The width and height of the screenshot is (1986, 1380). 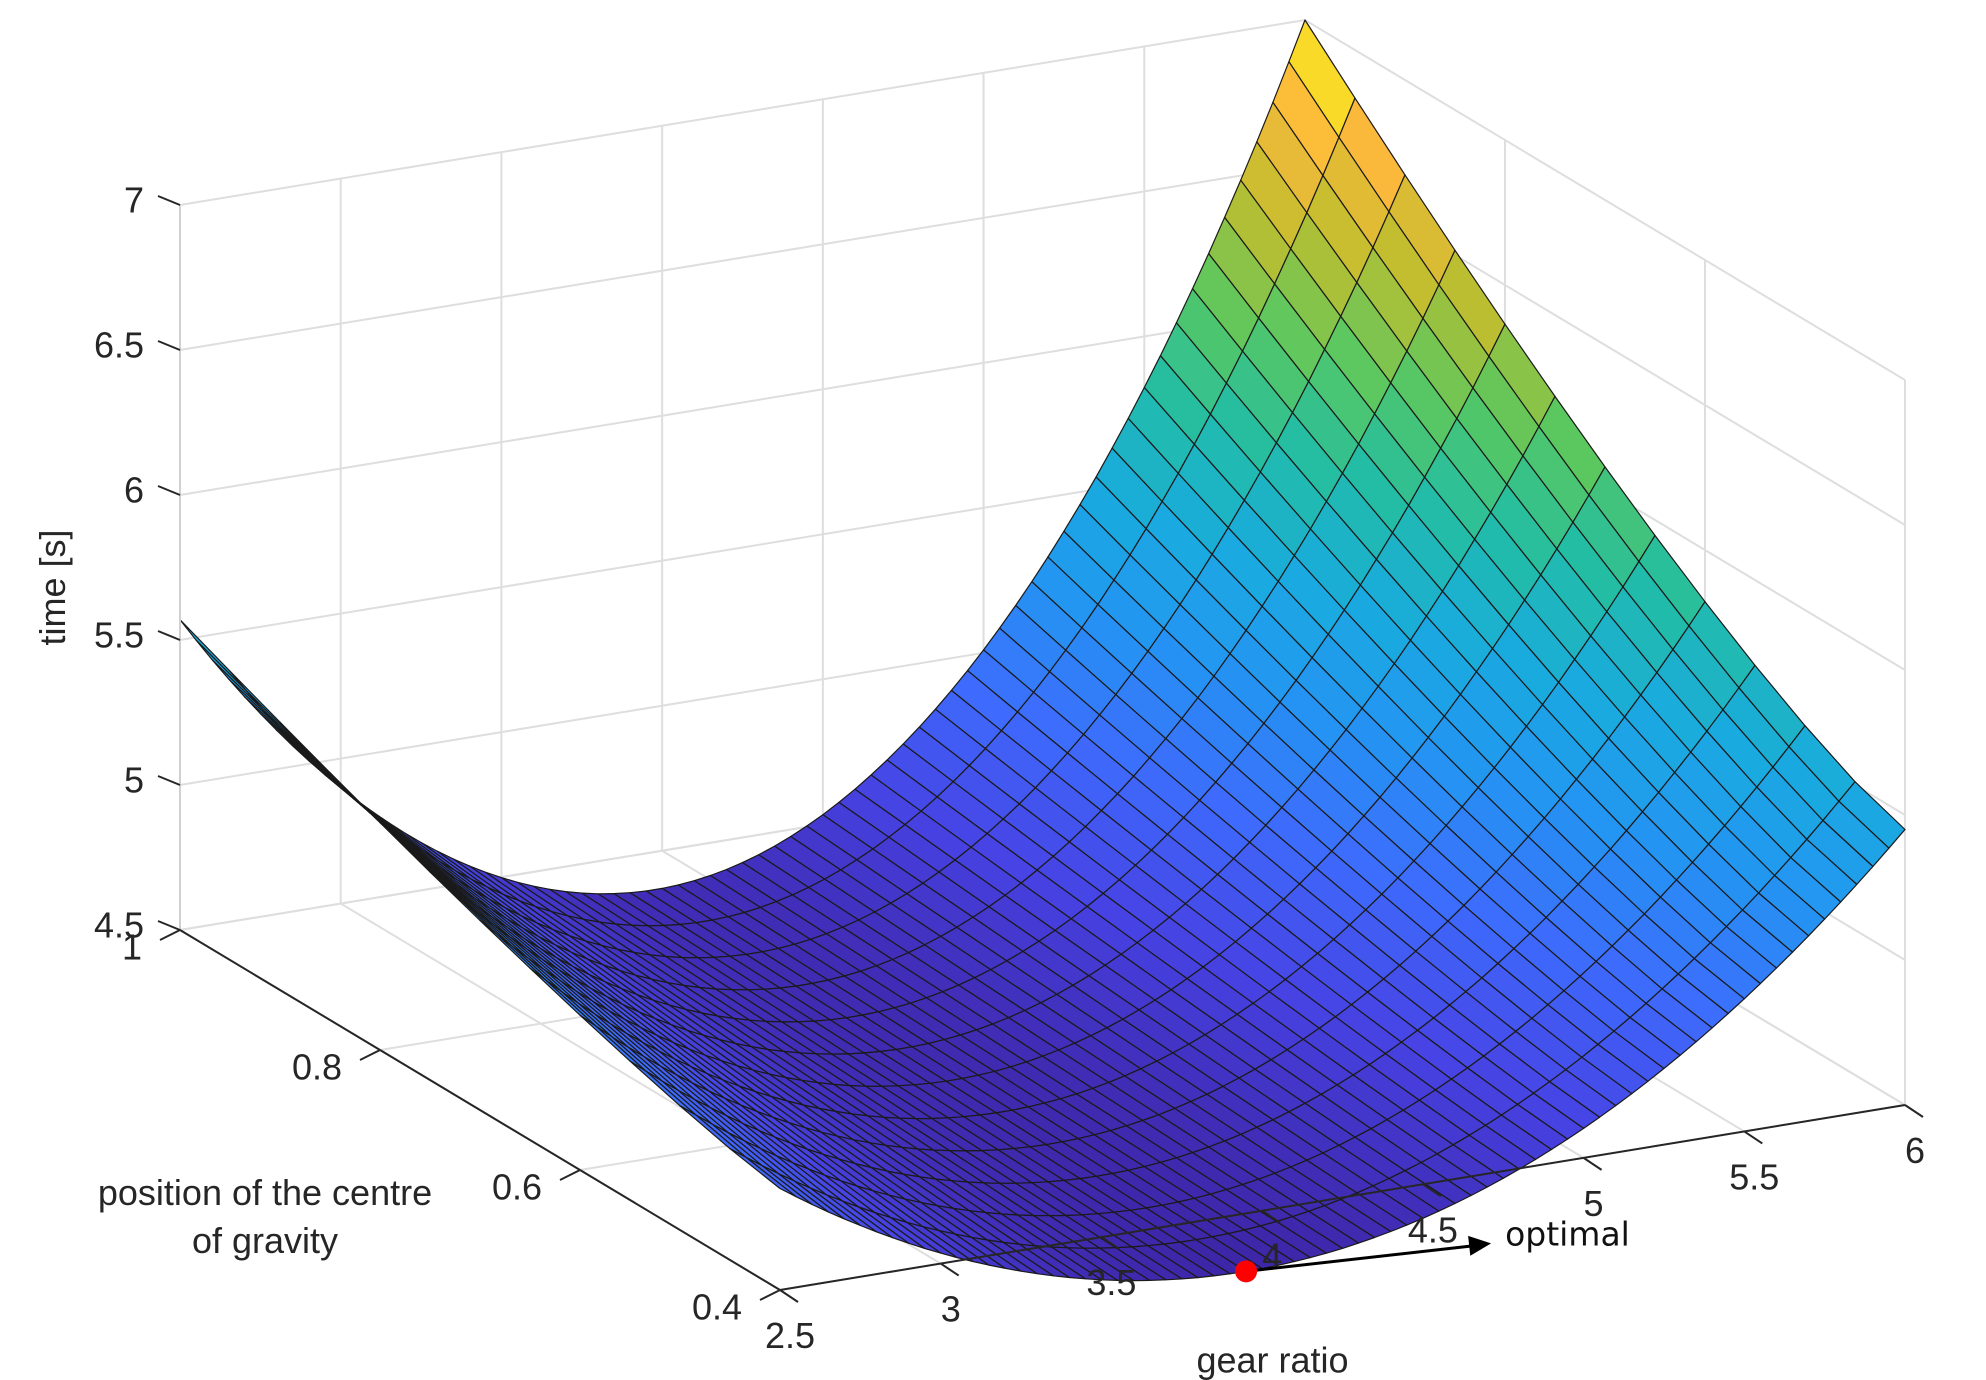 What do you see at coordinates (480, 1110) in the screenshot?
I see `y-axis-line` at bounding box center [480, 1110].